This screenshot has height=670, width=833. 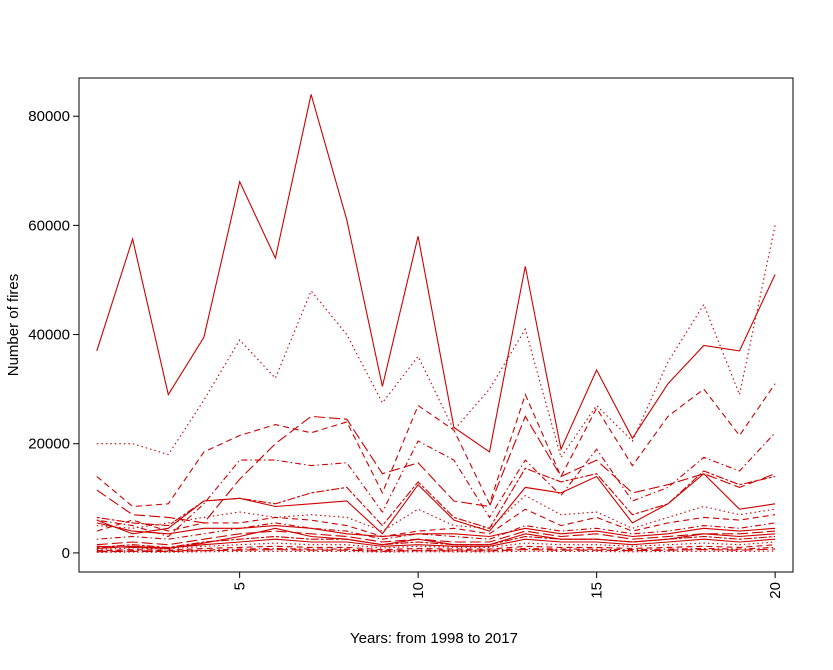 What do you see at coordinates (418, 590) in the screenshot?
I see `x-tick-label: 10` at bounding box center [418, 590].